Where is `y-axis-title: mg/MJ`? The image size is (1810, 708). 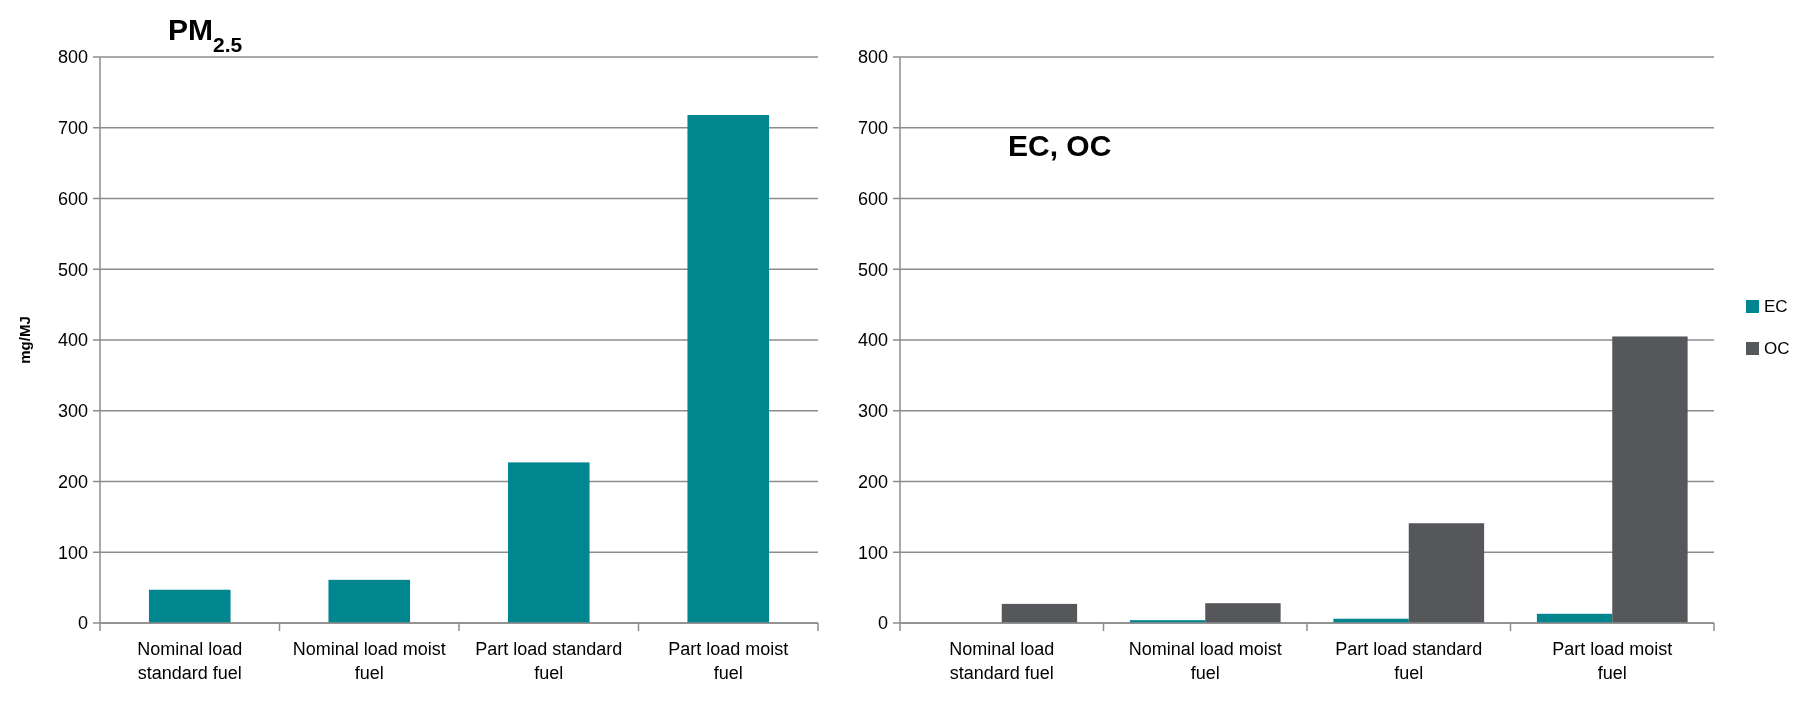 y-axis-title: mg/MJ is located at coordinates (24, 340).